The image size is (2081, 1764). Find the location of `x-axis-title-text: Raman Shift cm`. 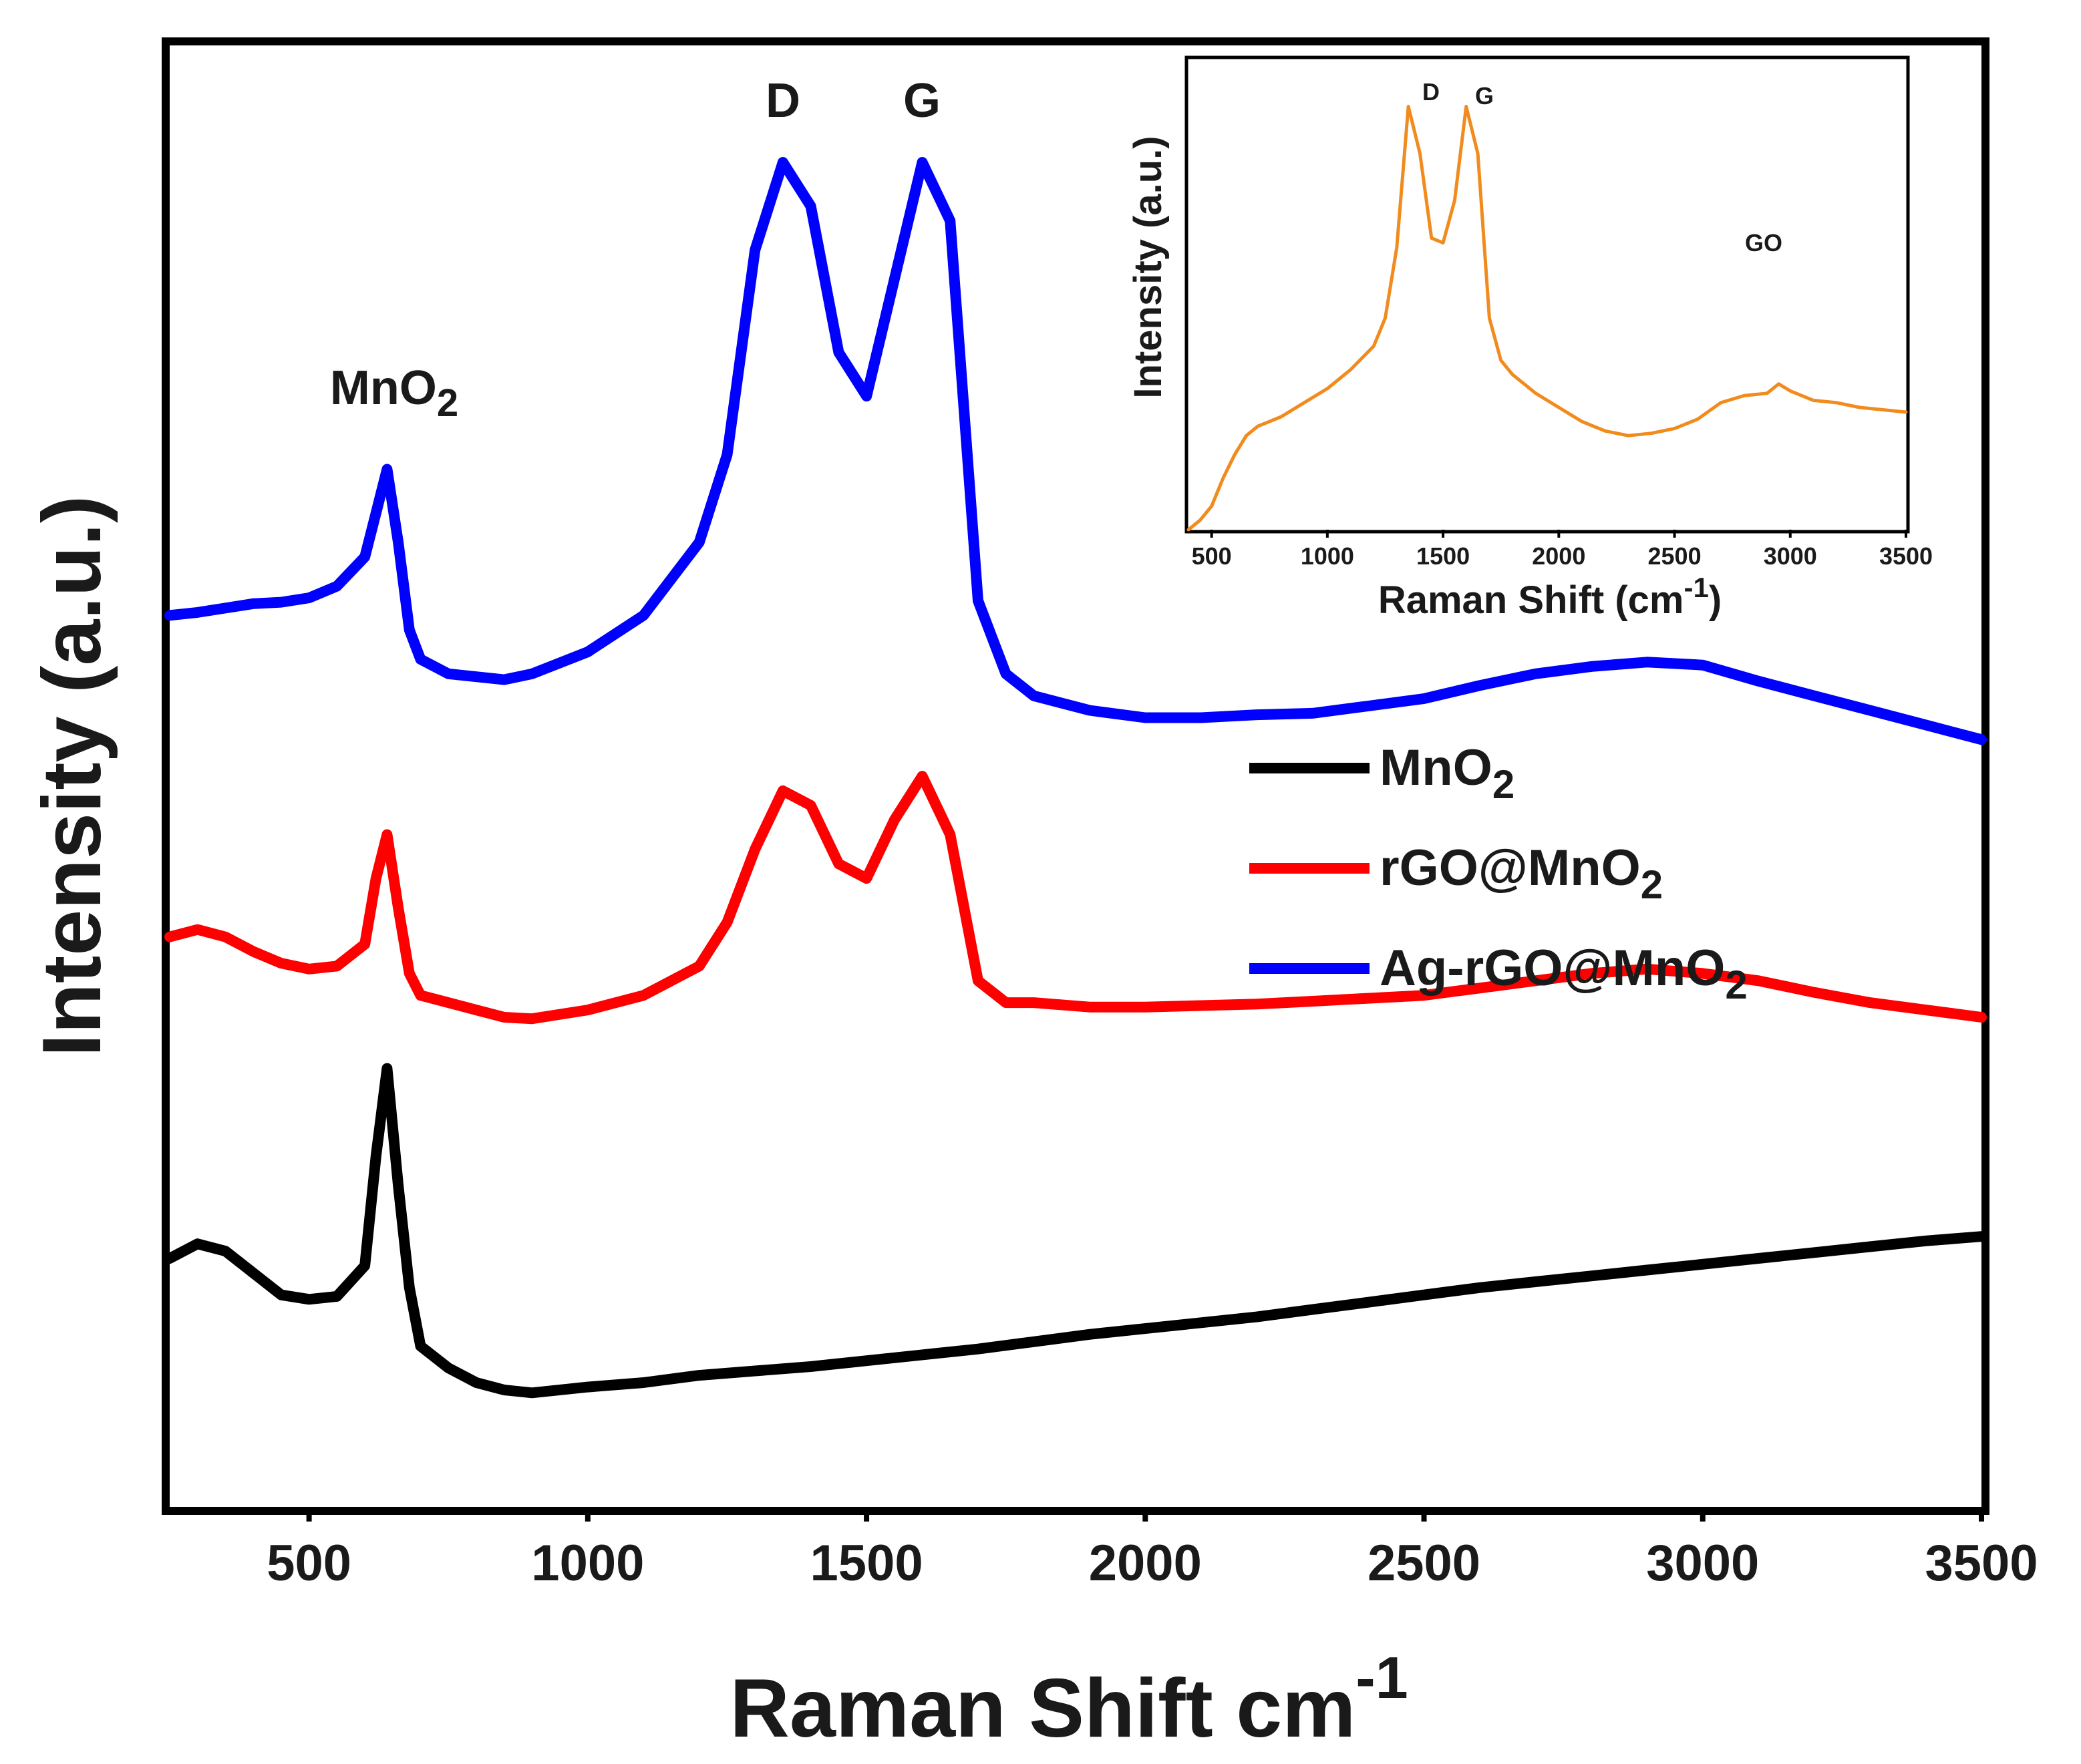

x-axis-title-text: Raman Shift cm is located at coordinates (1042, 1709).